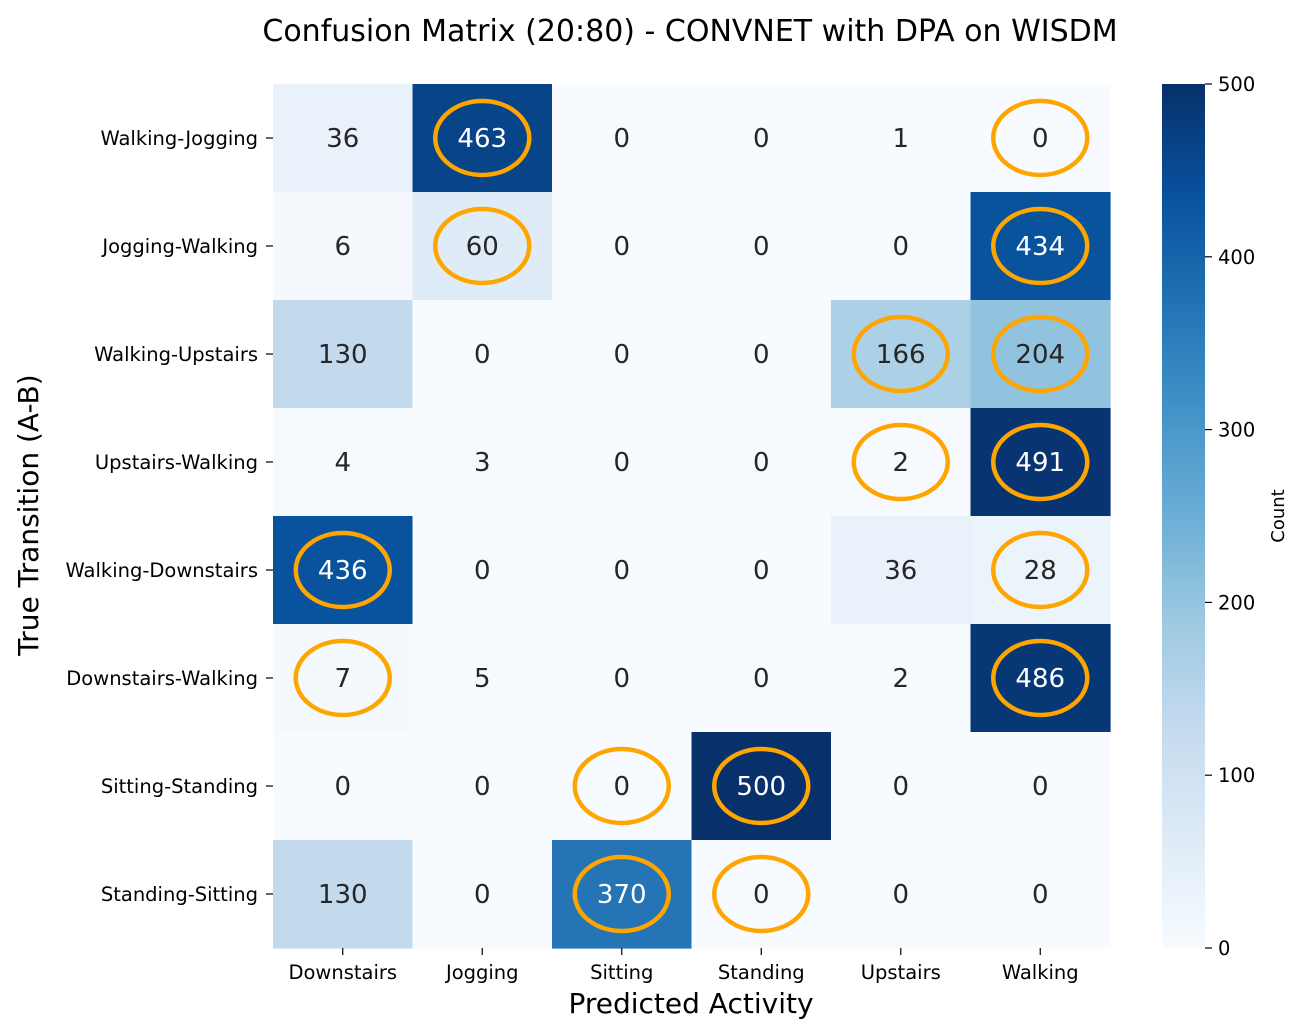 Image resolution: width=1302 pixels, height=1035 pixels. Describe the element at coordinates (162, 678) in the screenshot. I see `y-tick-label: Downstairs-Walking` at that location.